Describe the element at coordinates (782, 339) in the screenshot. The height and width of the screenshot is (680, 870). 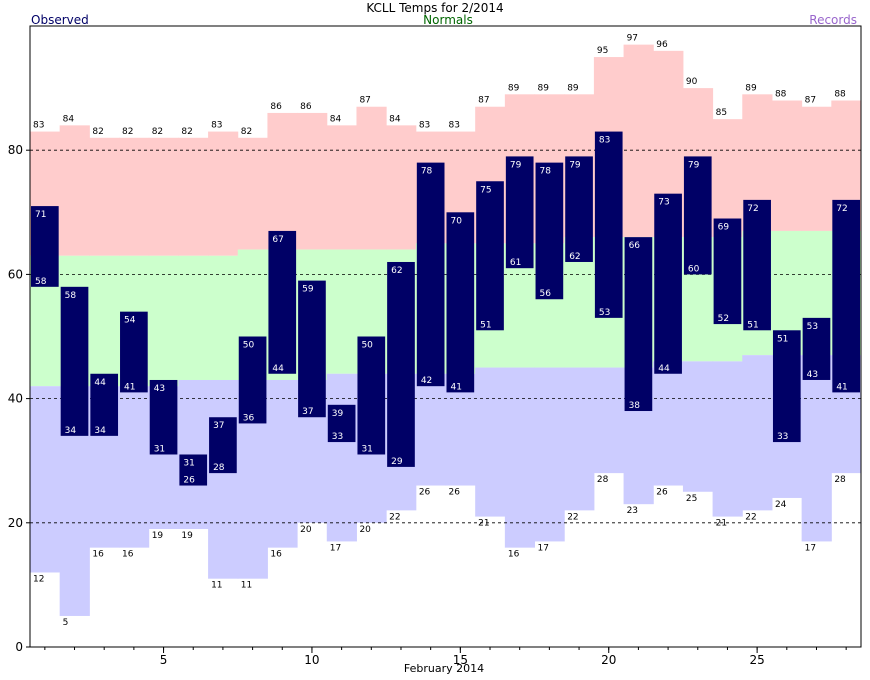
I see `observed-high-label: 51` at that location.